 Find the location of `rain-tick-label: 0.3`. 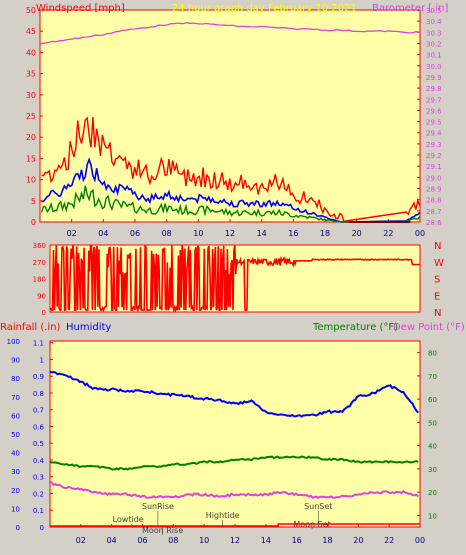

rain-tick-label: 0.3 is located at coordinates (38, 478).